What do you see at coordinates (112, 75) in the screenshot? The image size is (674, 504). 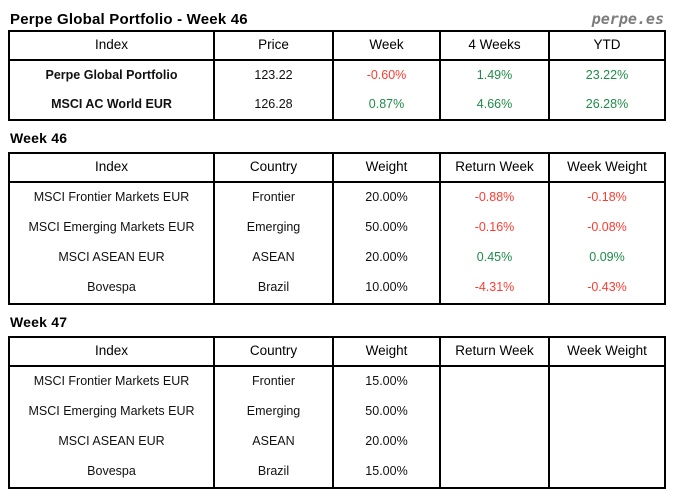 I see `cell-index: Perpe Global Portfolio` at bounding box center [112, 75].